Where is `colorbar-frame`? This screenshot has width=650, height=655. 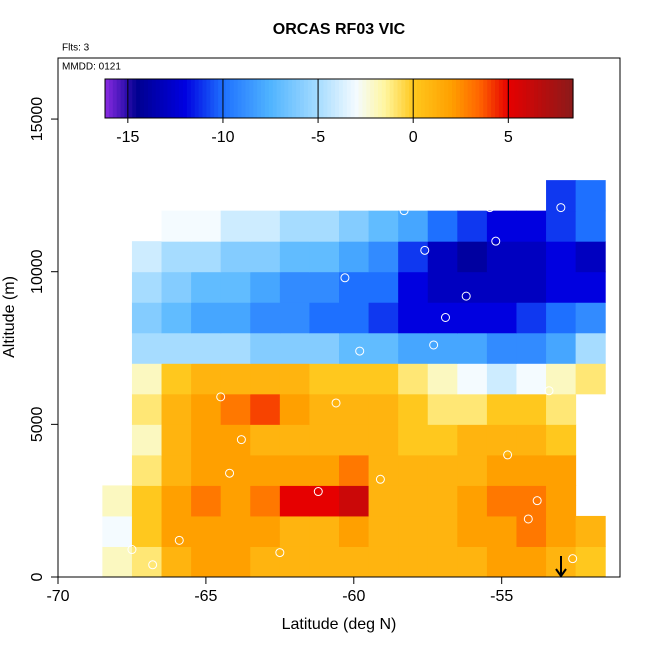
colorbar-frame is located at coordinates (339, 98).